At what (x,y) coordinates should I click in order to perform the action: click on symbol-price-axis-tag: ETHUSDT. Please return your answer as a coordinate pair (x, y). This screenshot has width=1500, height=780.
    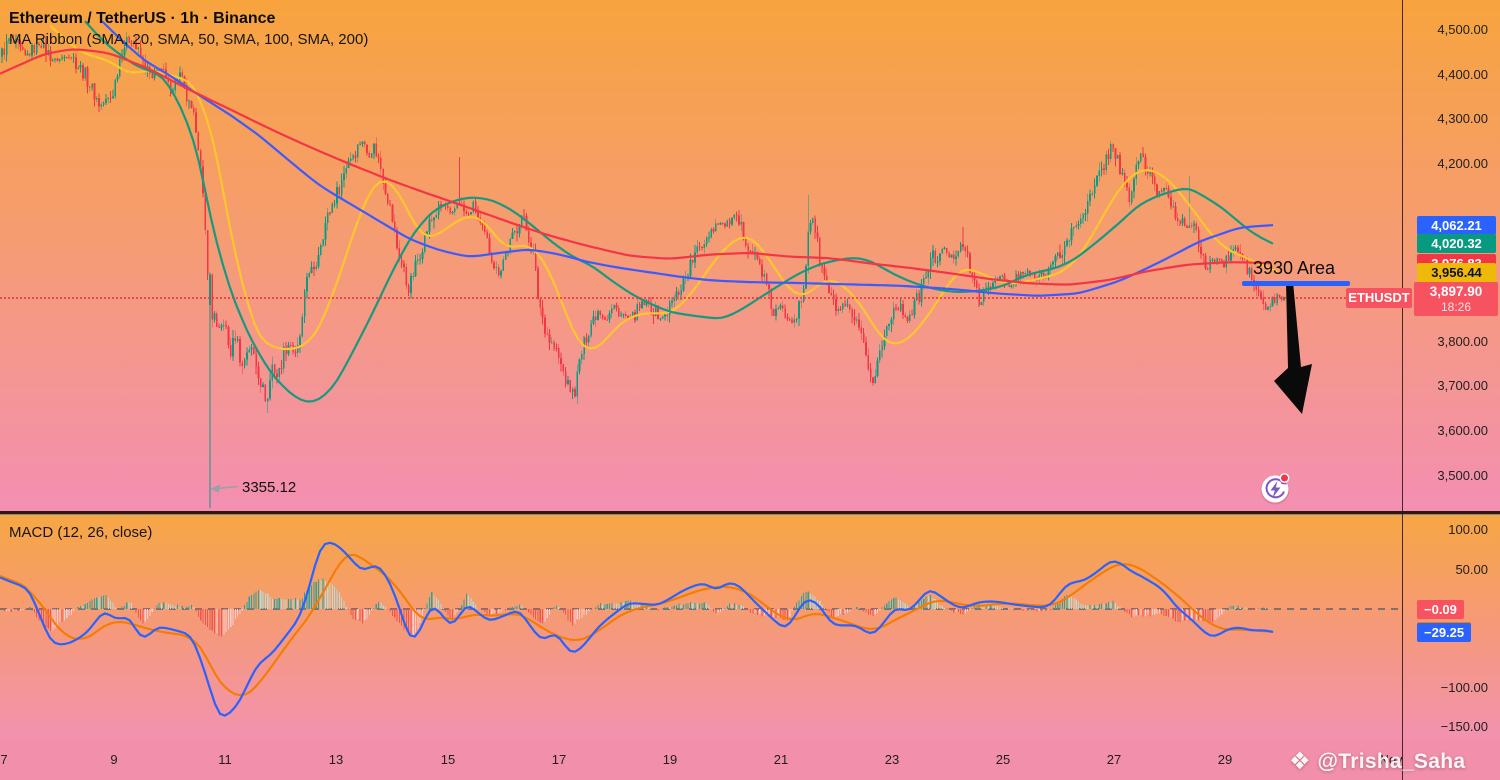
    Looking at the image, I should click on (1379, 298).